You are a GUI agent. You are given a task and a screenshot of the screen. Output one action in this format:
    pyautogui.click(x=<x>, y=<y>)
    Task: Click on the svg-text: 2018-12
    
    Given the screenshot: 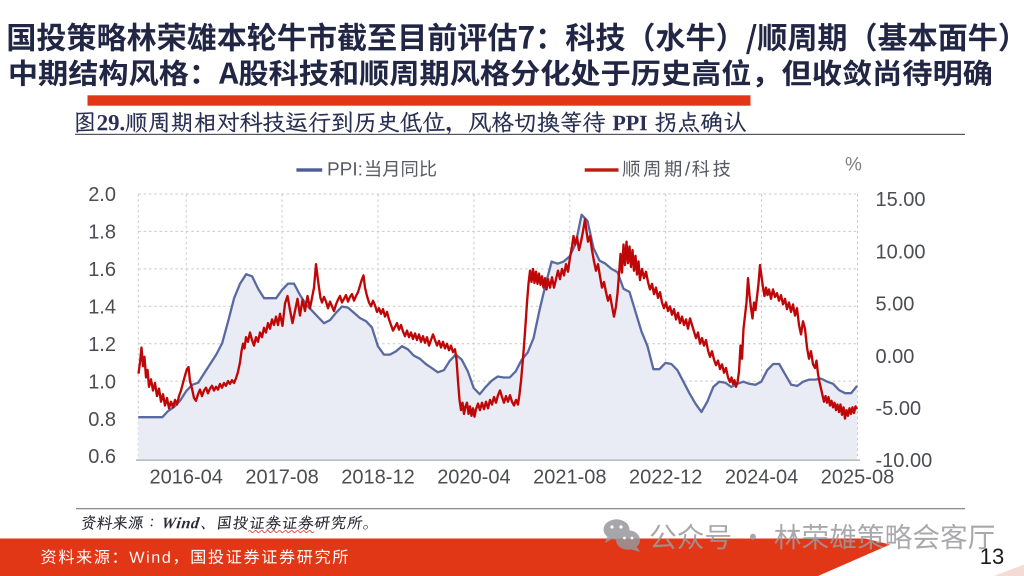 What is the action you would take?
    pyautogui.click(x=377, y=478)
    